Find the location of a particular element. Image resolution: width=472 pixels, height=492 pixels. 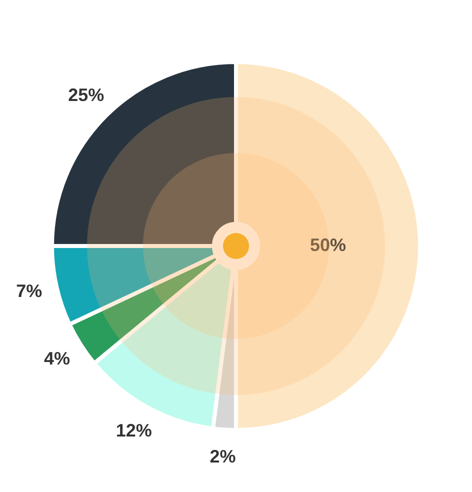

data-label: 2% is located at coordinates (223, 456).